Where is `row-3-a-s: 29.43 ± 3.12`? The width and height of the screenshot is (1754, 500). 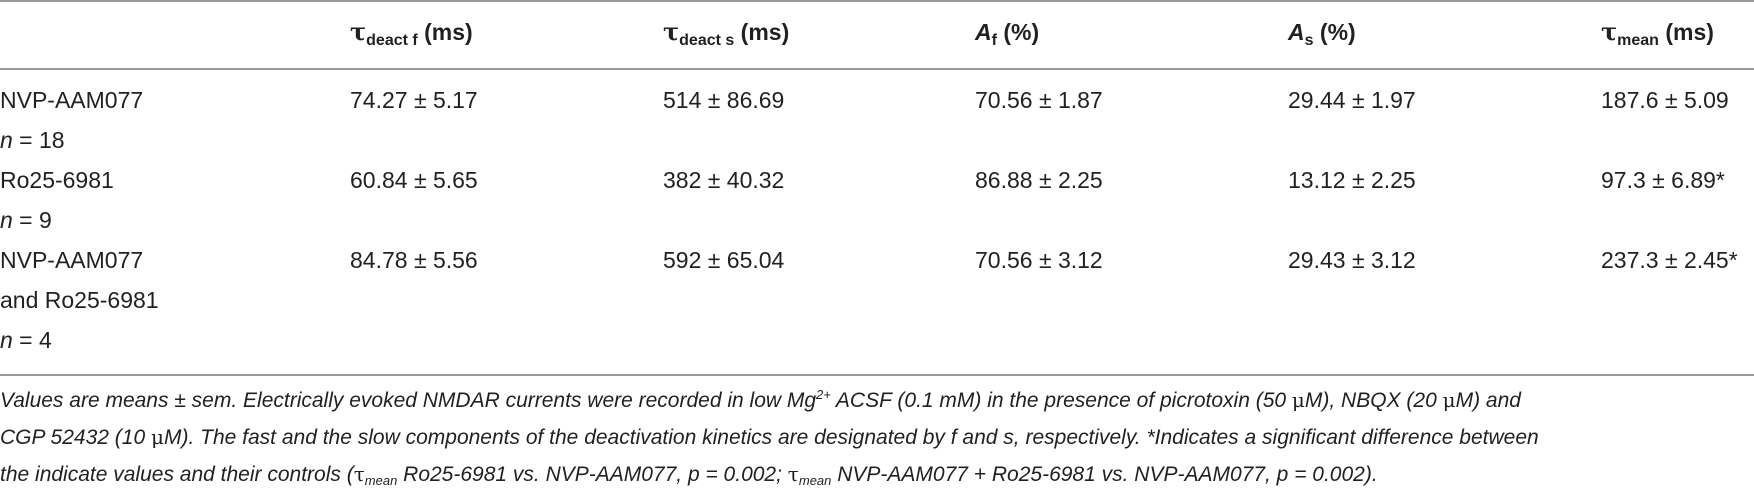 row-3-a-s: 29.43 ± 3.12 is located at coordinates (1352, 260).